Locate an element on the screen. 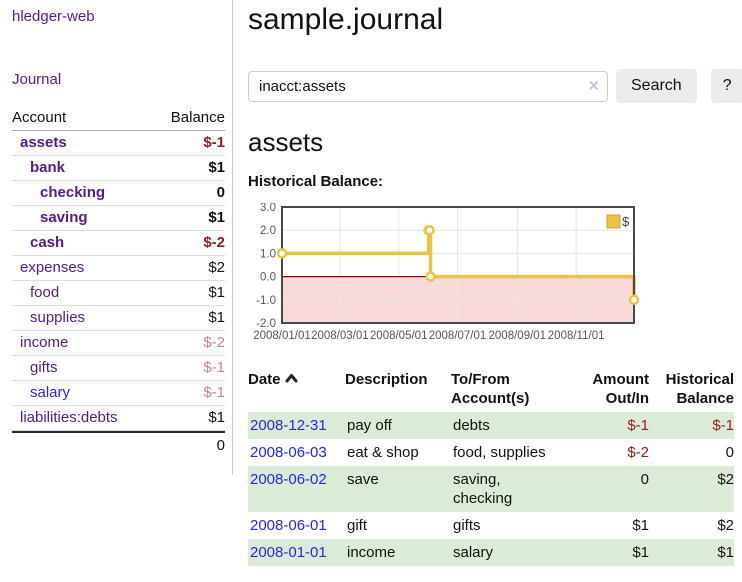 This screenshot has height=582, width=742. account-total-value: 0 is located at coordinates (220, 445).